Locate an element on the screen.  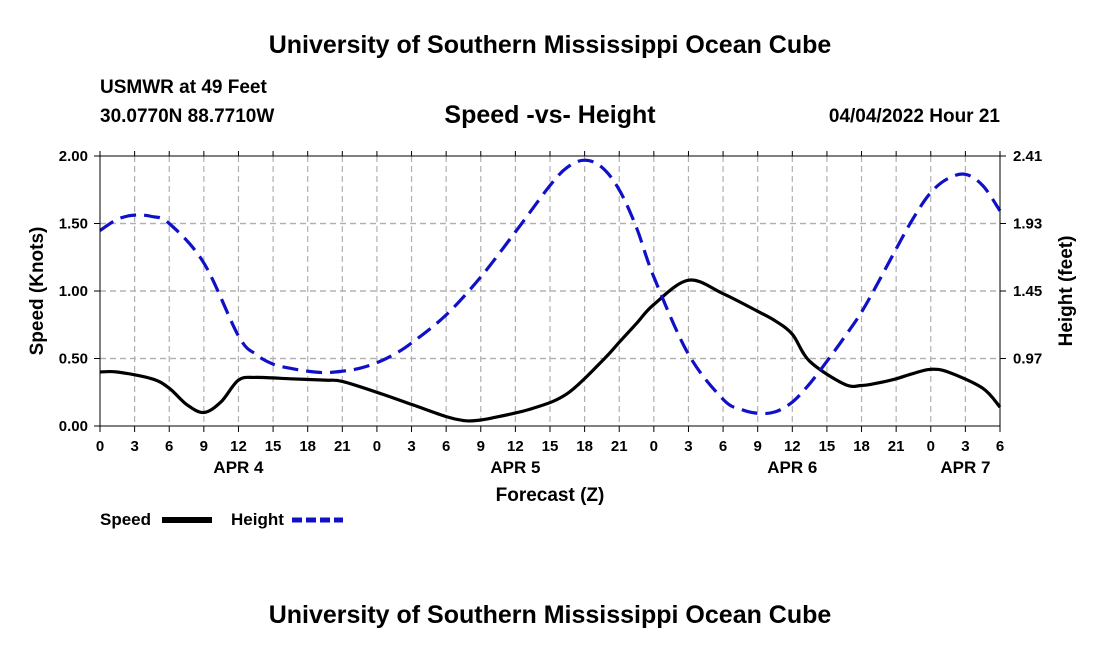
date-label: APR 5 is located at coordinates (515, 467).